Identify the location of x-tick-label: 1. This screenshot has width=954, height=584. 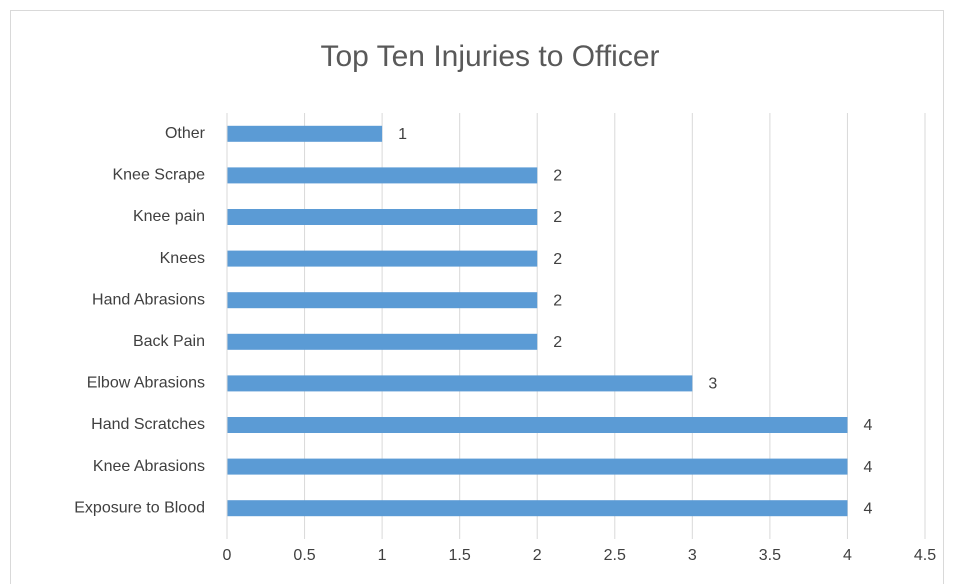
(382, 555).